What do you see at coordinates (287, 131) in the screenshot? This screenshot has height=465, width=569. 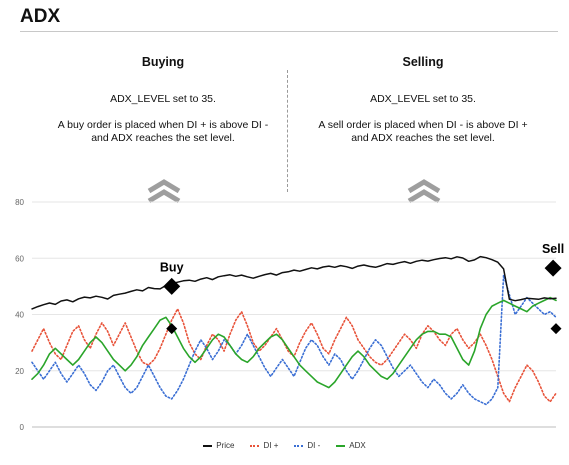 I see `panel-divider` at bounding box center [287, 131].